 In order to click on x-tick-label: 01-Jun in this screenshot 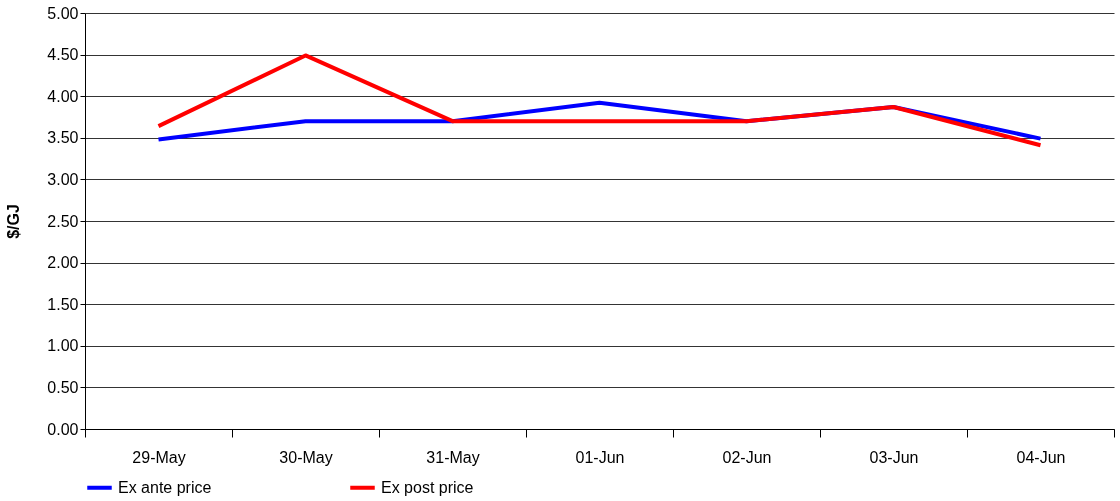, I will do `click(600, 457)`.